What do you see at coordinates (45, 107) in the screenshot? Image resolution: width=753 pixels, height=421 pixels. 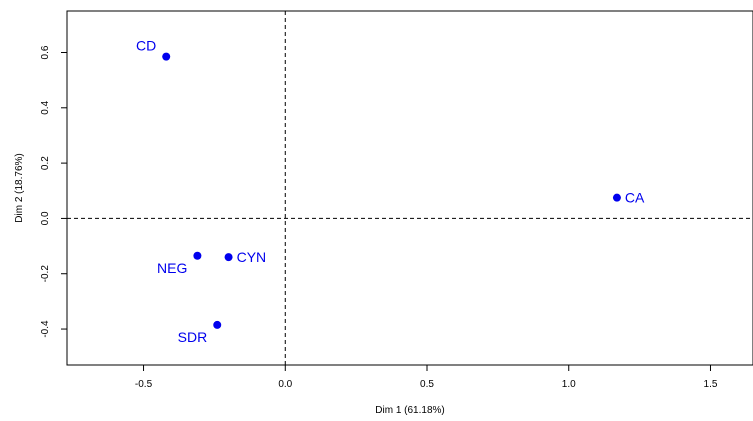 I see `y-tick-label: 0.4` at bounding box center [45, 107].